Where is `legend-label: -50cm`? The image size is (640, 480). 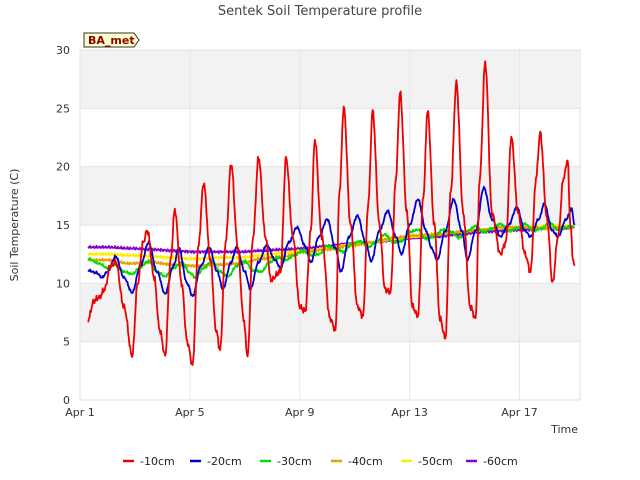 legend-label: -50cm is located at coordinates (435, 461).